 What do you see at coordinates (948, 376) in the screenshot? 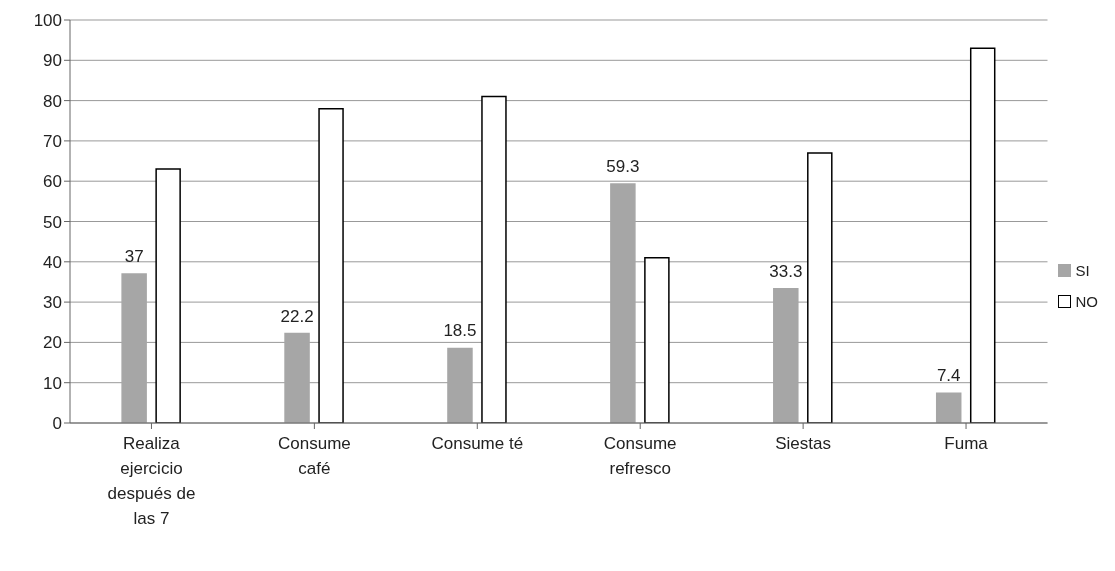
I see `data-label: 7.4` at bounding box center [948, 376].